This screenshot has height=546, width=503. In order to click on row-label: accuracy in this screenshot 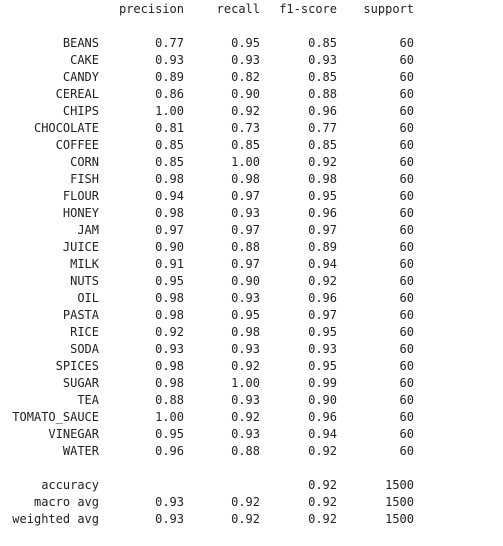, I will do `click(70, 485)`.